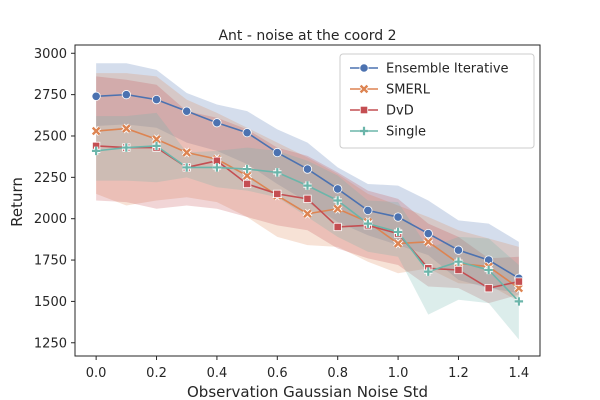 The height and width of the screenshot is (400, 600). Describe the element at coordinates (364, 68) in the screenshot. I see `legend-marker-ensemble-iterative` at that location.